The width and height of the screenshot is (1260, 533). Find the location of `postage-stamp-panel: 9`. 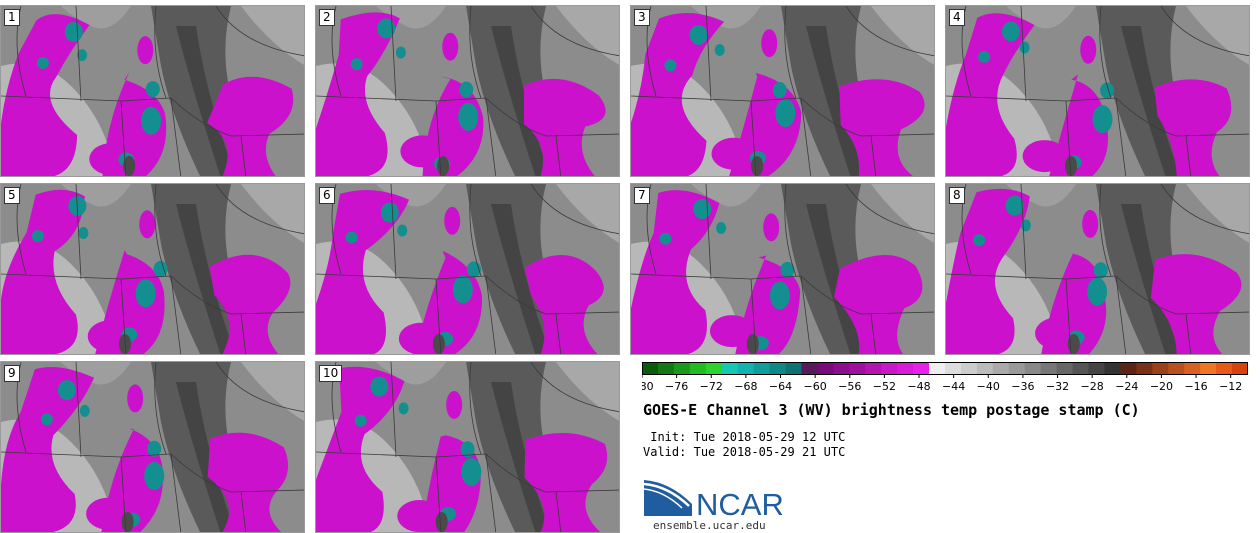

postage-stamp-panel: 9 is located at coordinates (152, 447).